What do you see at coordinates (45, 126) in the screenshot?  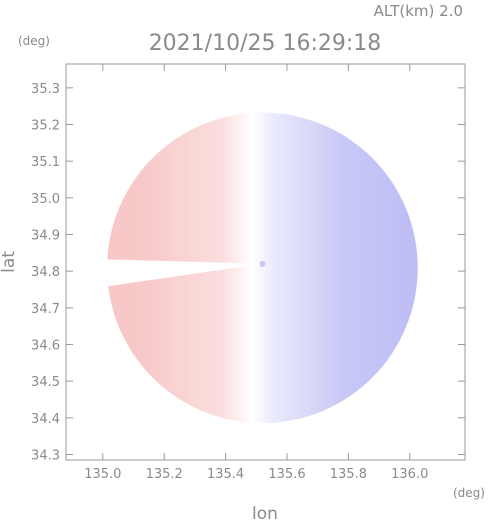 I see `y-tick-label: 35.2` at bounding box center [45, 126].